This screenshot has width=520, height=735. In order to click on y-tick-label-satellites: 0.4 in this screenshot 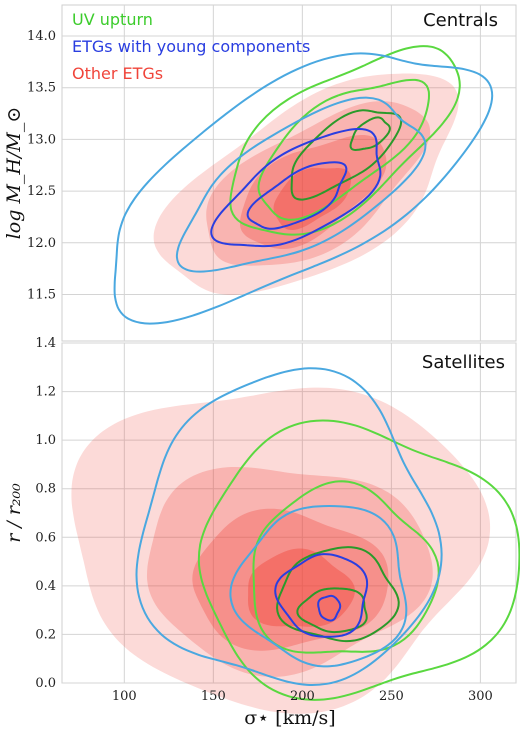, I will do `click(45, 586)`.